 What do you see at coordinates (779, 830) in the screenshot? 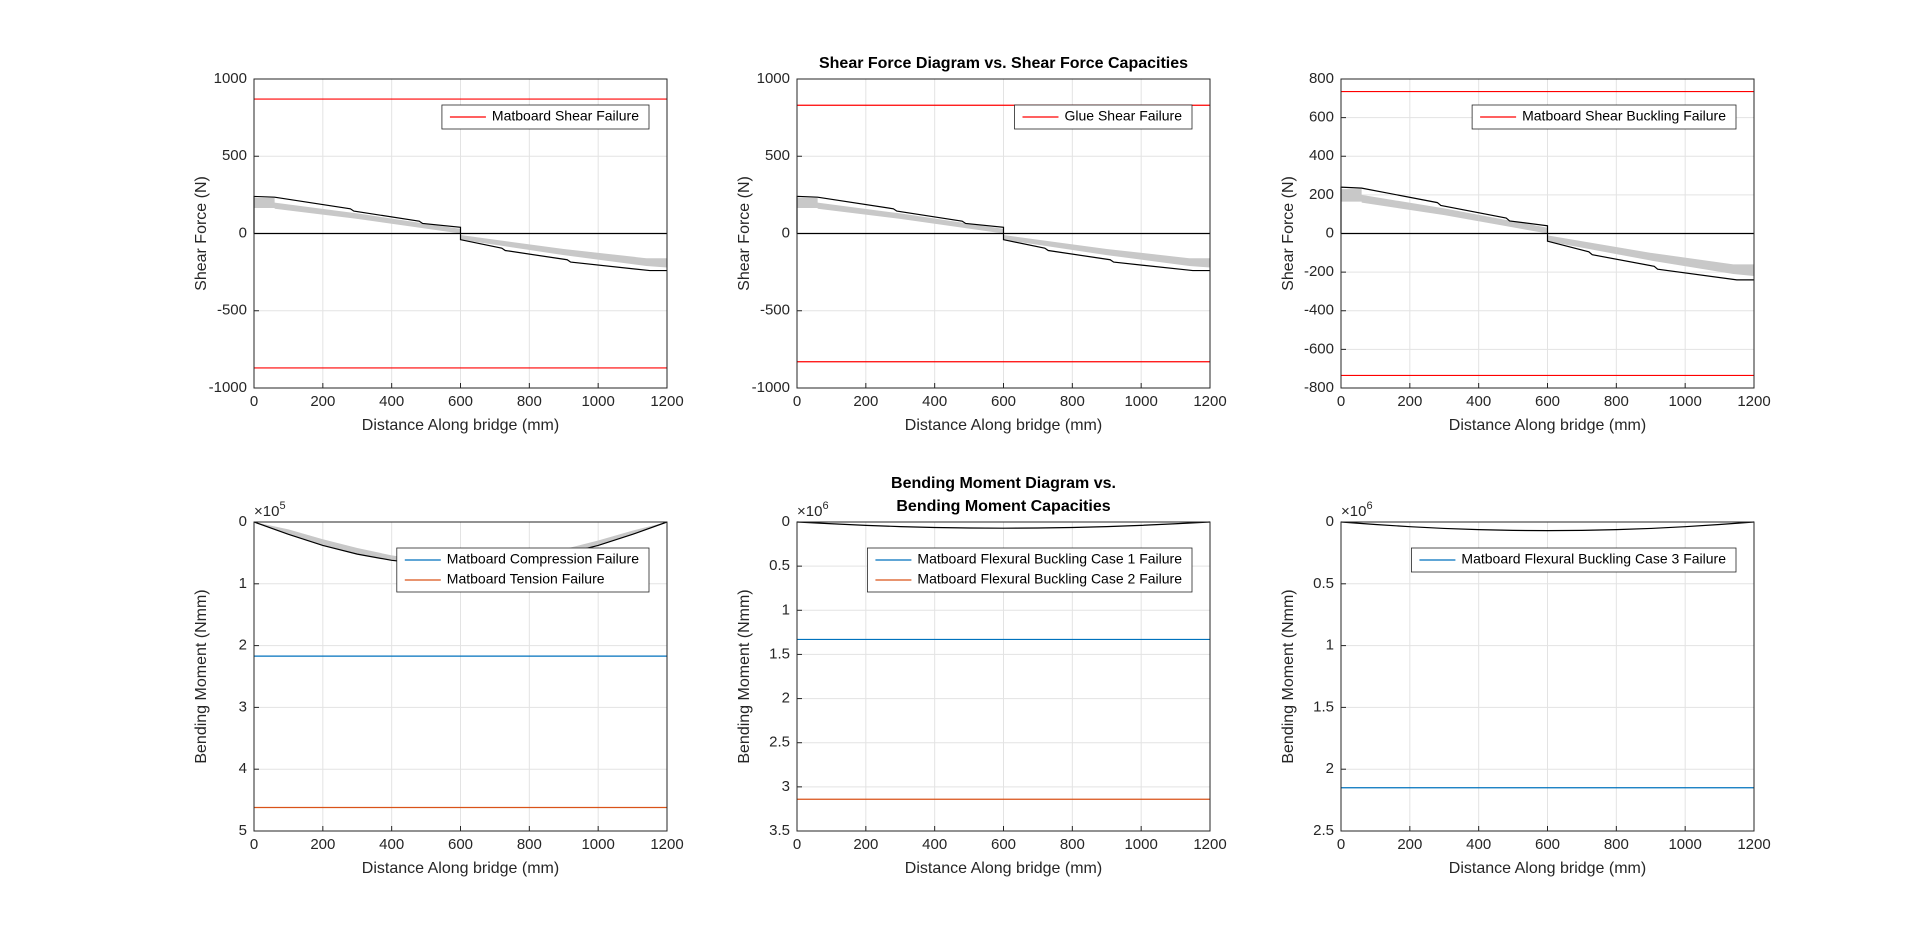
I see `y-tick-label: 3.5` at bounding box center [779, 830].